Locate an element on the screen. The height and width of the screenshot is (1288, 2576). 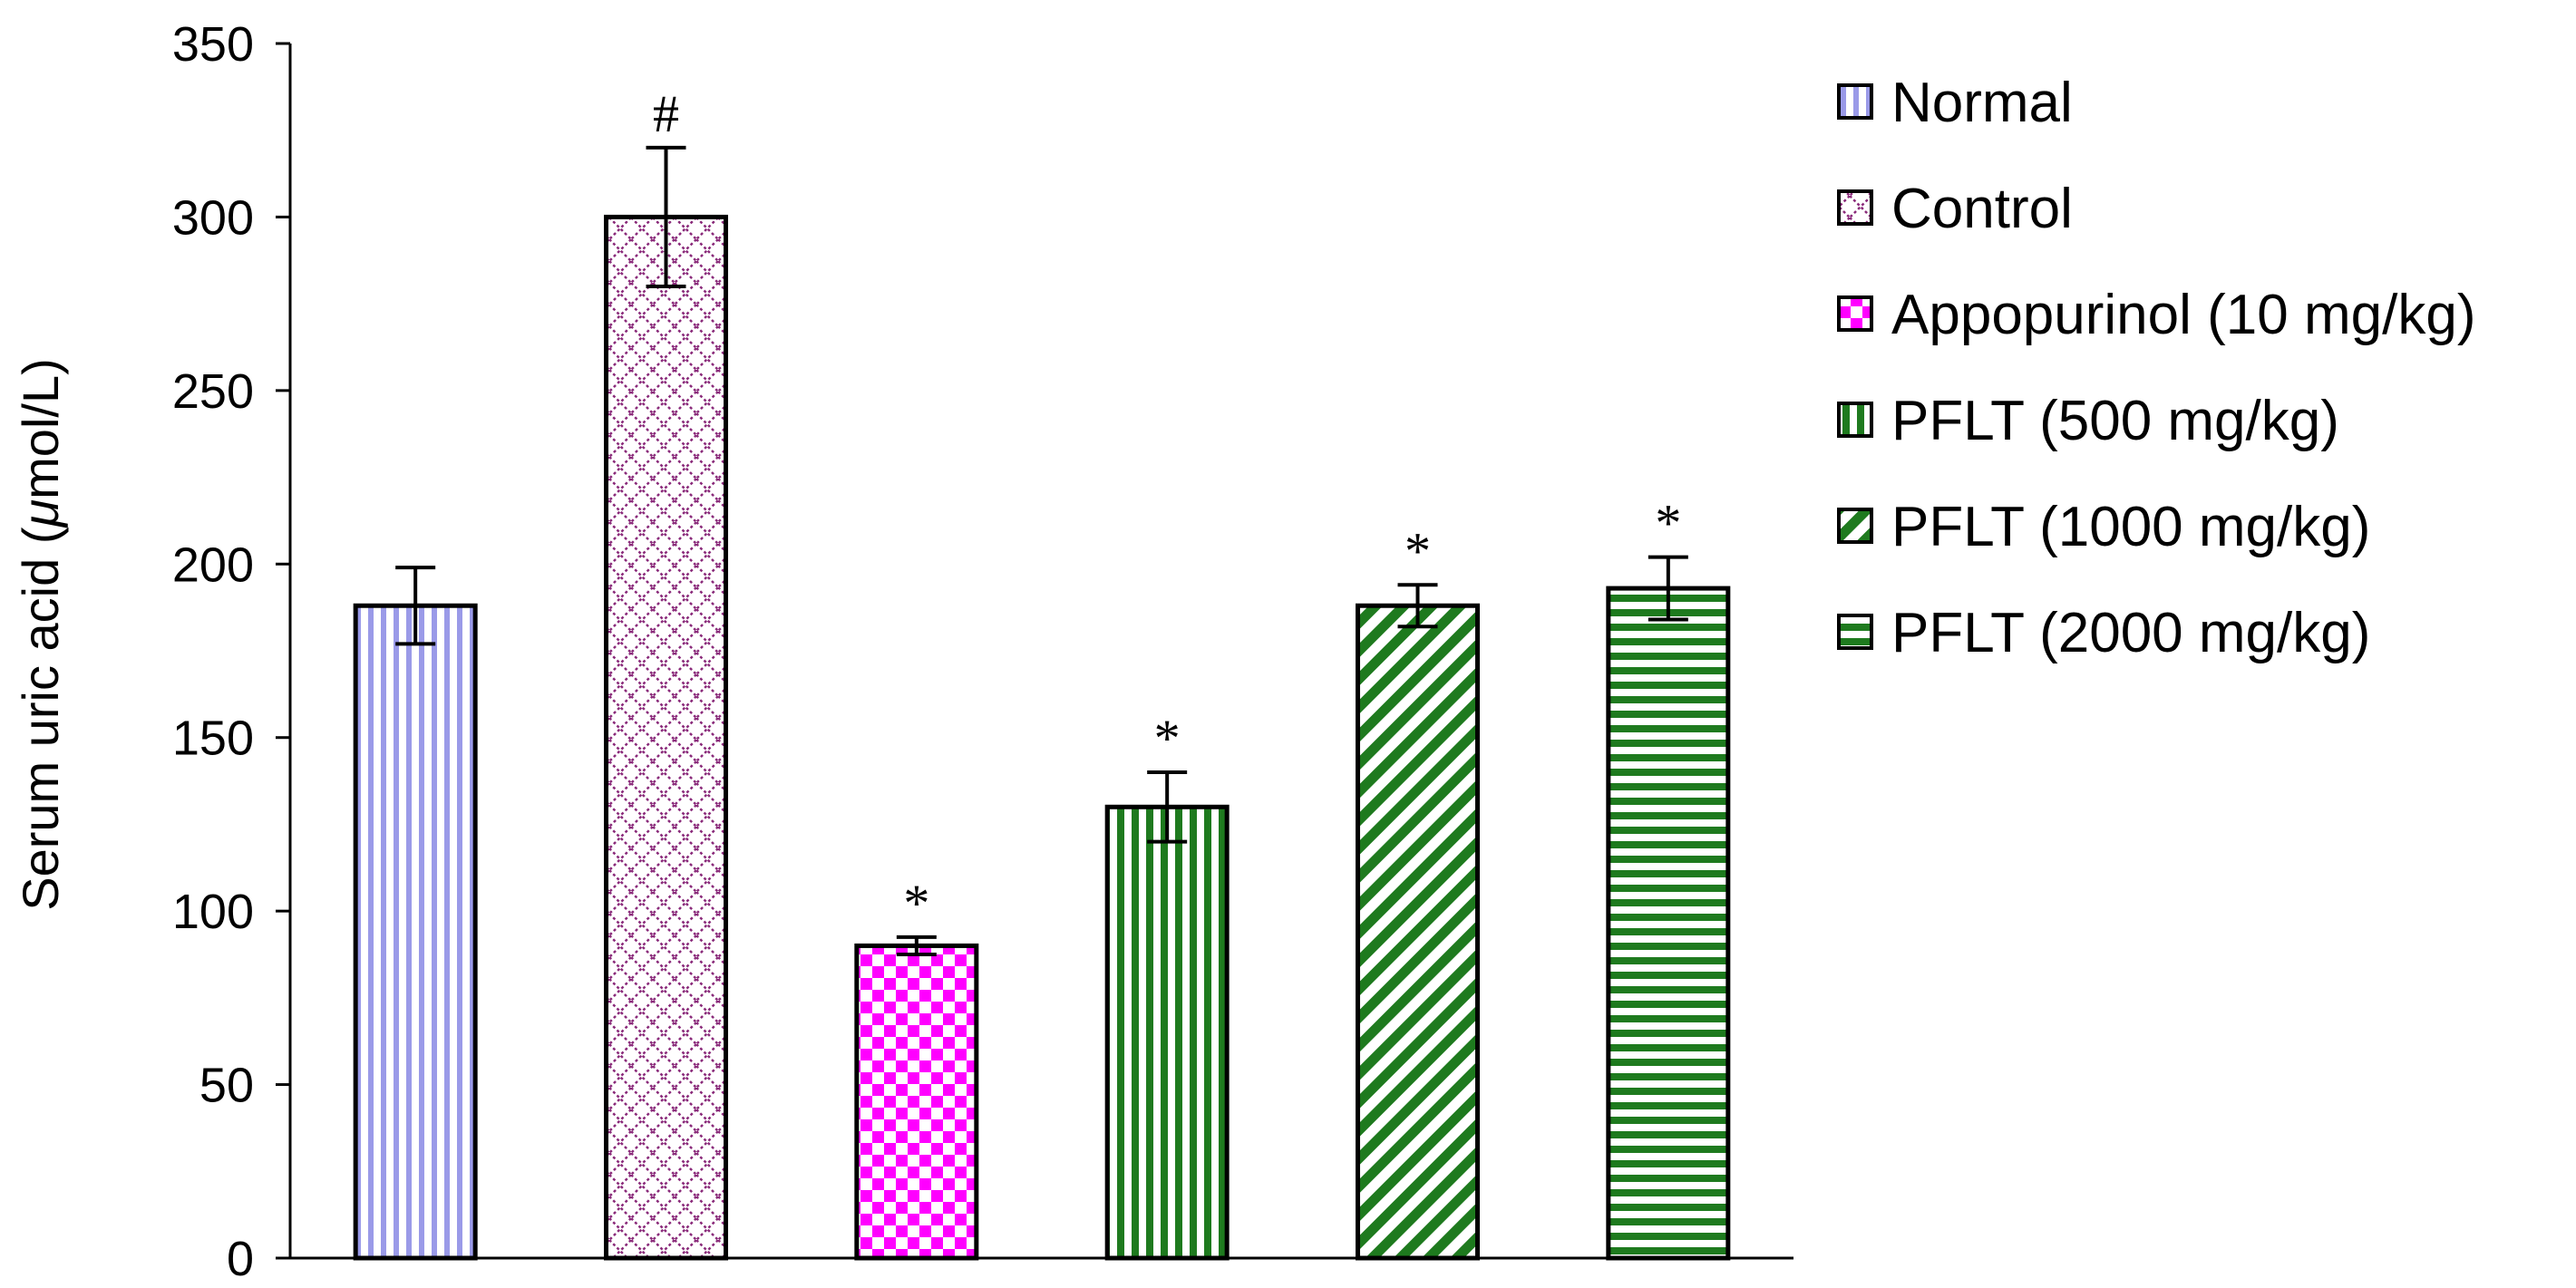
y-tick-label: 200 is located at coordinates (213, 564).